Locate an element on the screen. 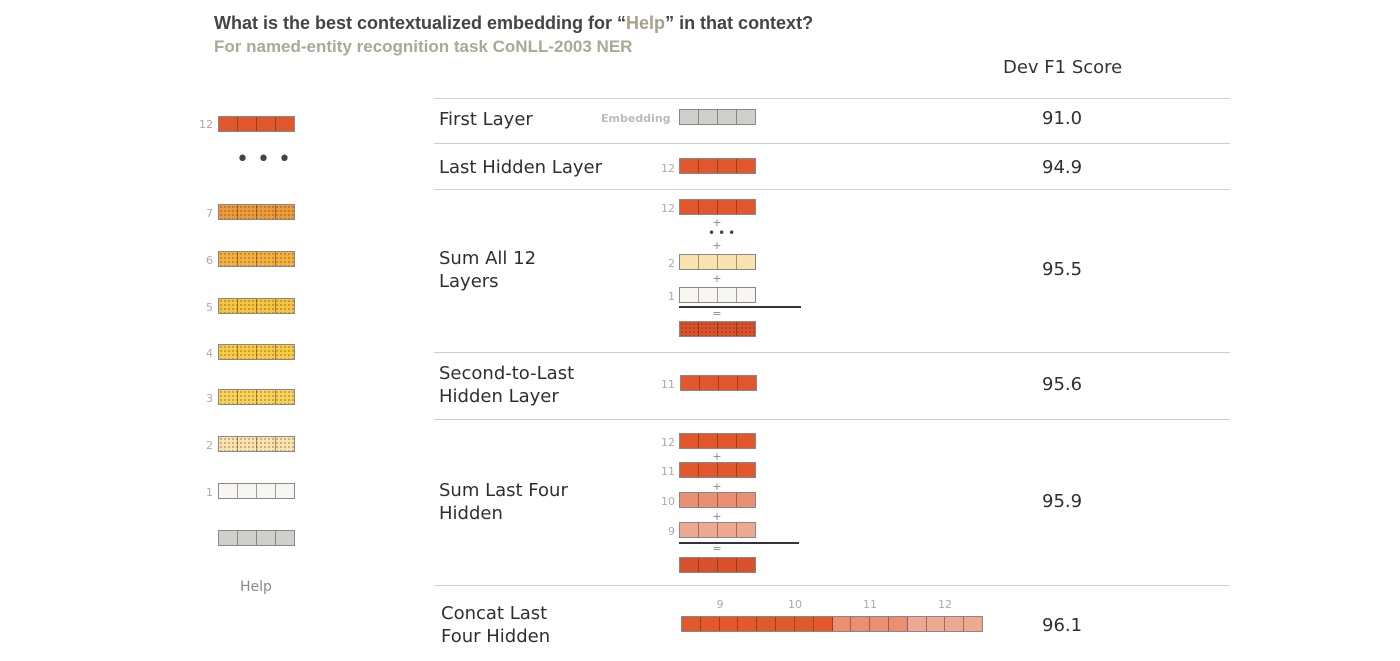 The width and height of the screenshot is (1400, 661). column-header-dev-f1: Dev F1 Score is located at coordinates (1063, 67).